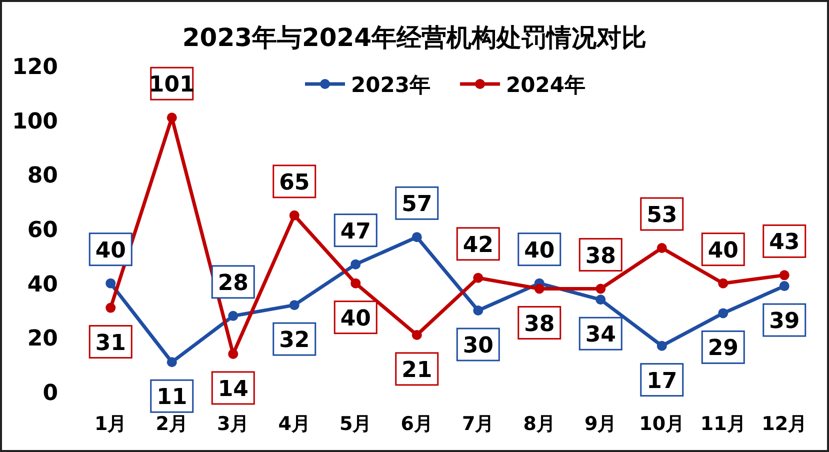  Describe the element at coordinates (356, 424) in the screenshot. I see `x-tick-label: 5月` at that location.